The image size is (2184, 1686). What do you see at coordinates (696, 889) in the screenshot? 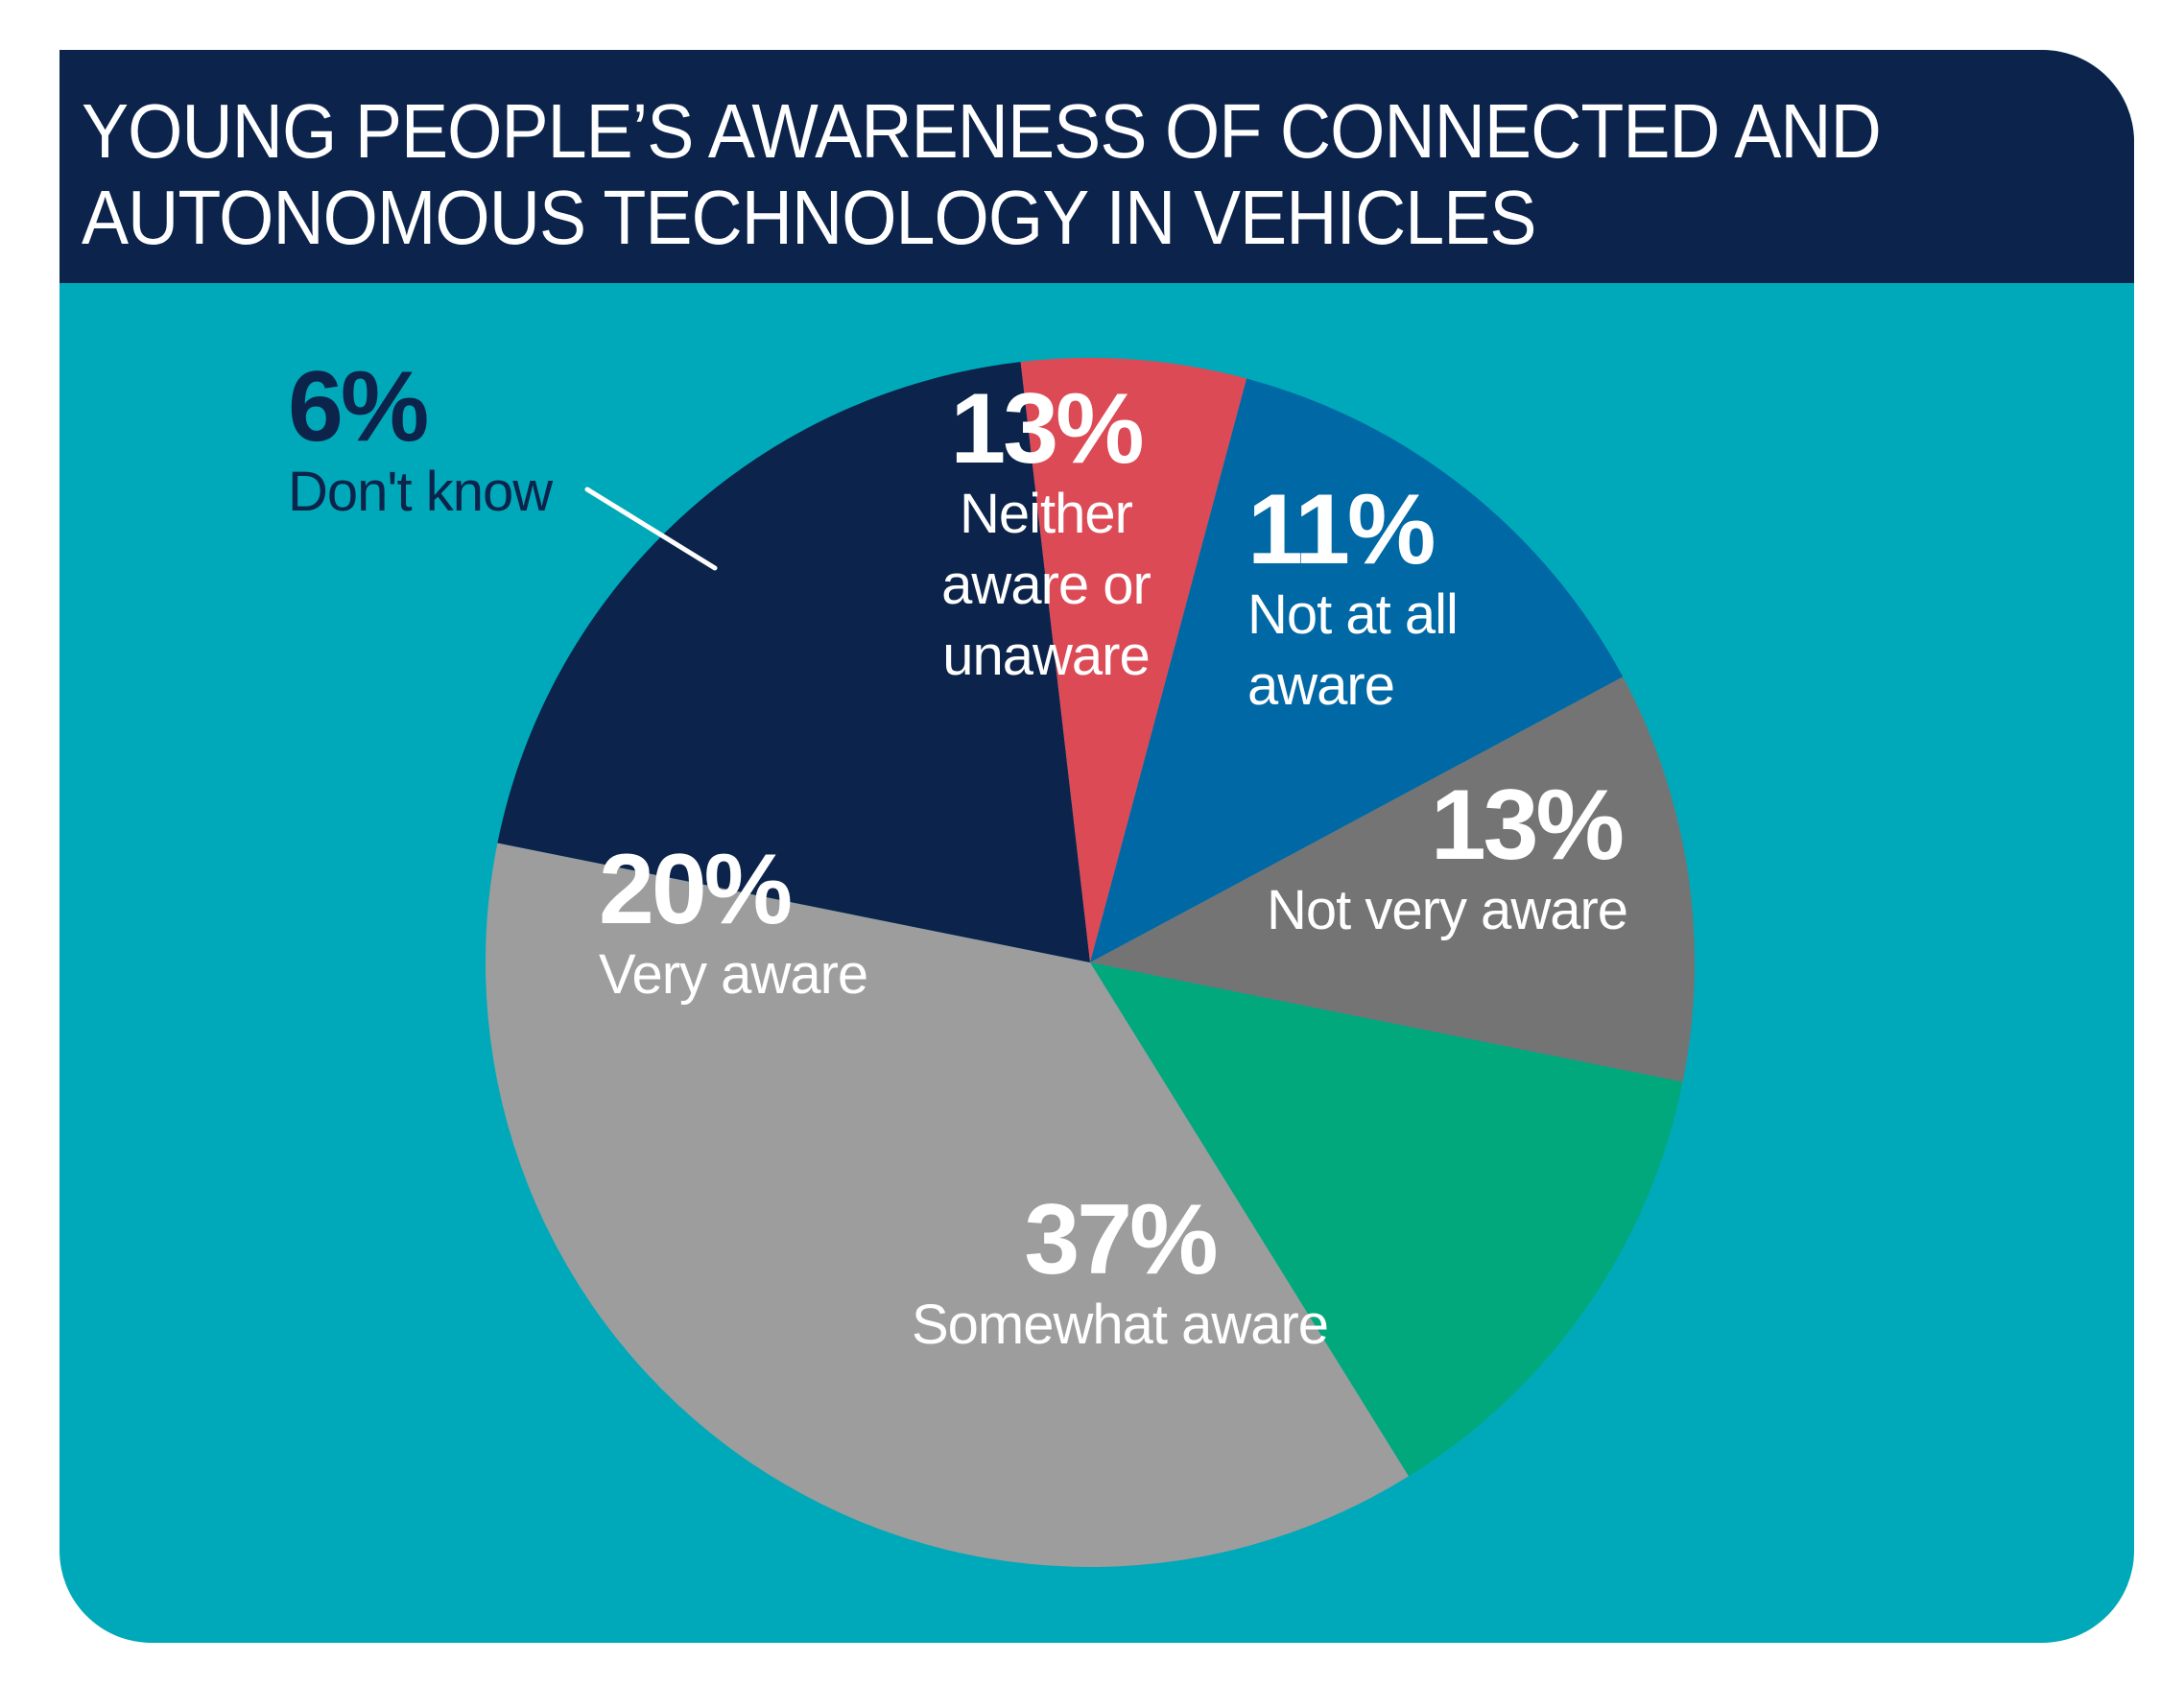
I see `slice-value-very: 20%` at bounding box center [696, 889].